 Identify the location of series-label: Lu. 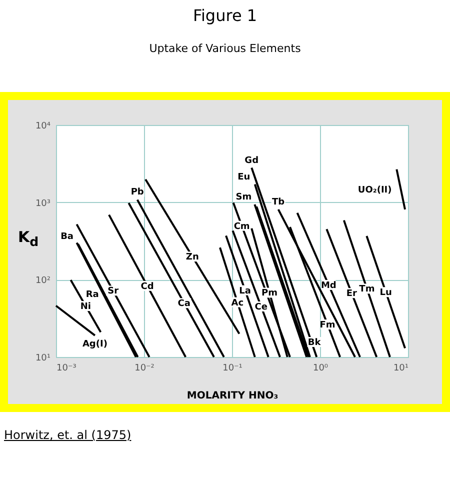
(386, 293).